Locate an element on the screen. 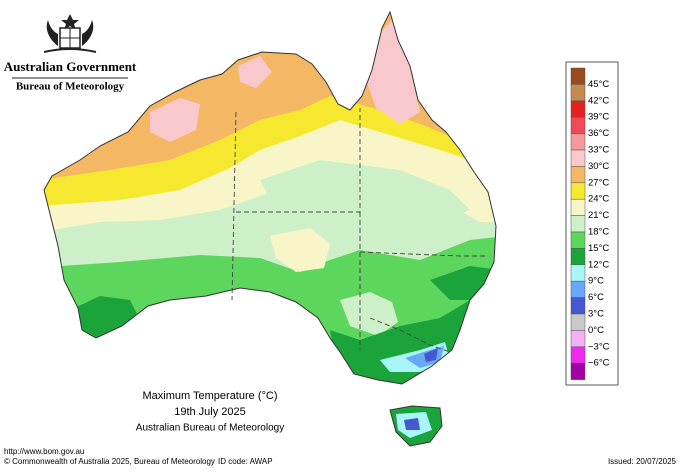 The height and width of the screenshot is (472, 680). legend-label: 18°C is located at coordinates (598, 232).